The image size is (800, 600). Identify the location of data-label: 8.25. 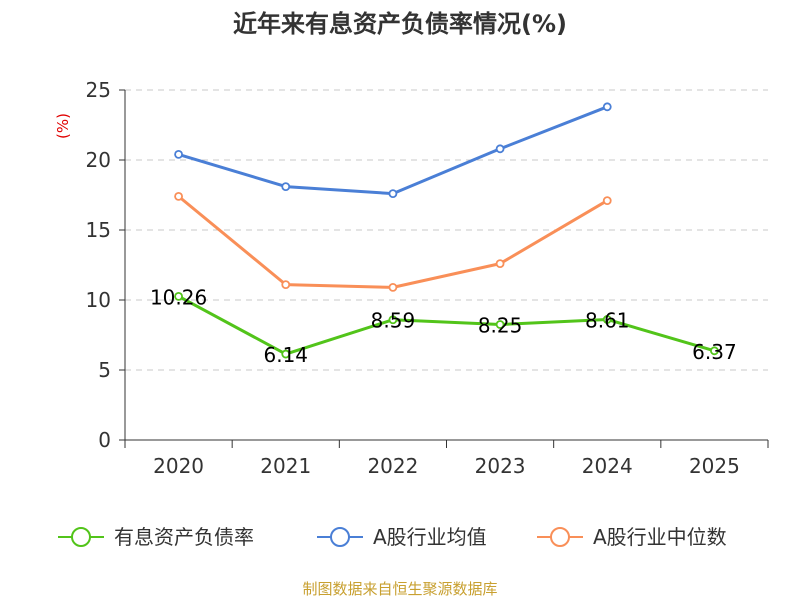
(500, 326).